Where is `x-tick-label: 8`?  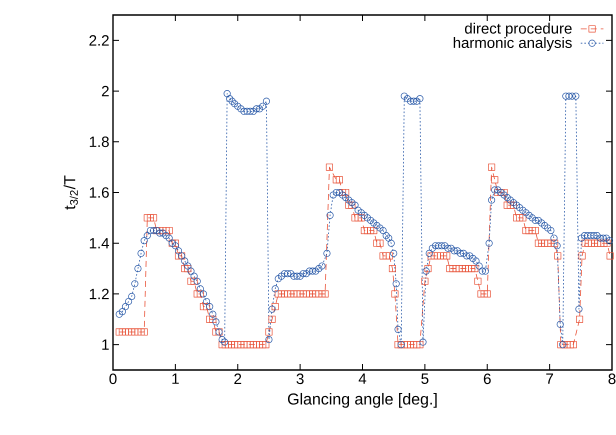
x-tick-label: 8 is located at coordinates (612, 379).